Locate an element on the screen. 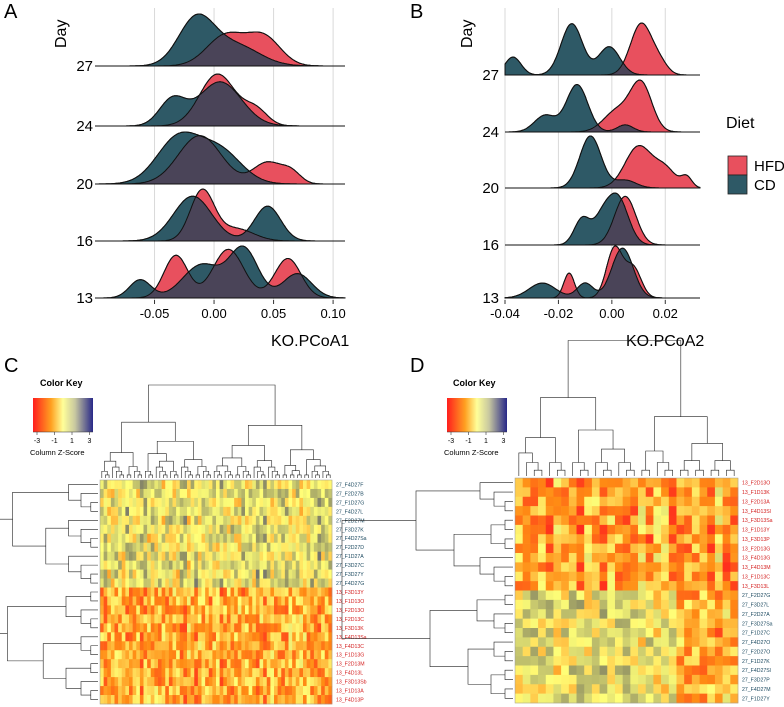 The width and height of the screenshot is (784, 707). x-tick-label-B-1: -0.02 is located at coordinates (559, 313).